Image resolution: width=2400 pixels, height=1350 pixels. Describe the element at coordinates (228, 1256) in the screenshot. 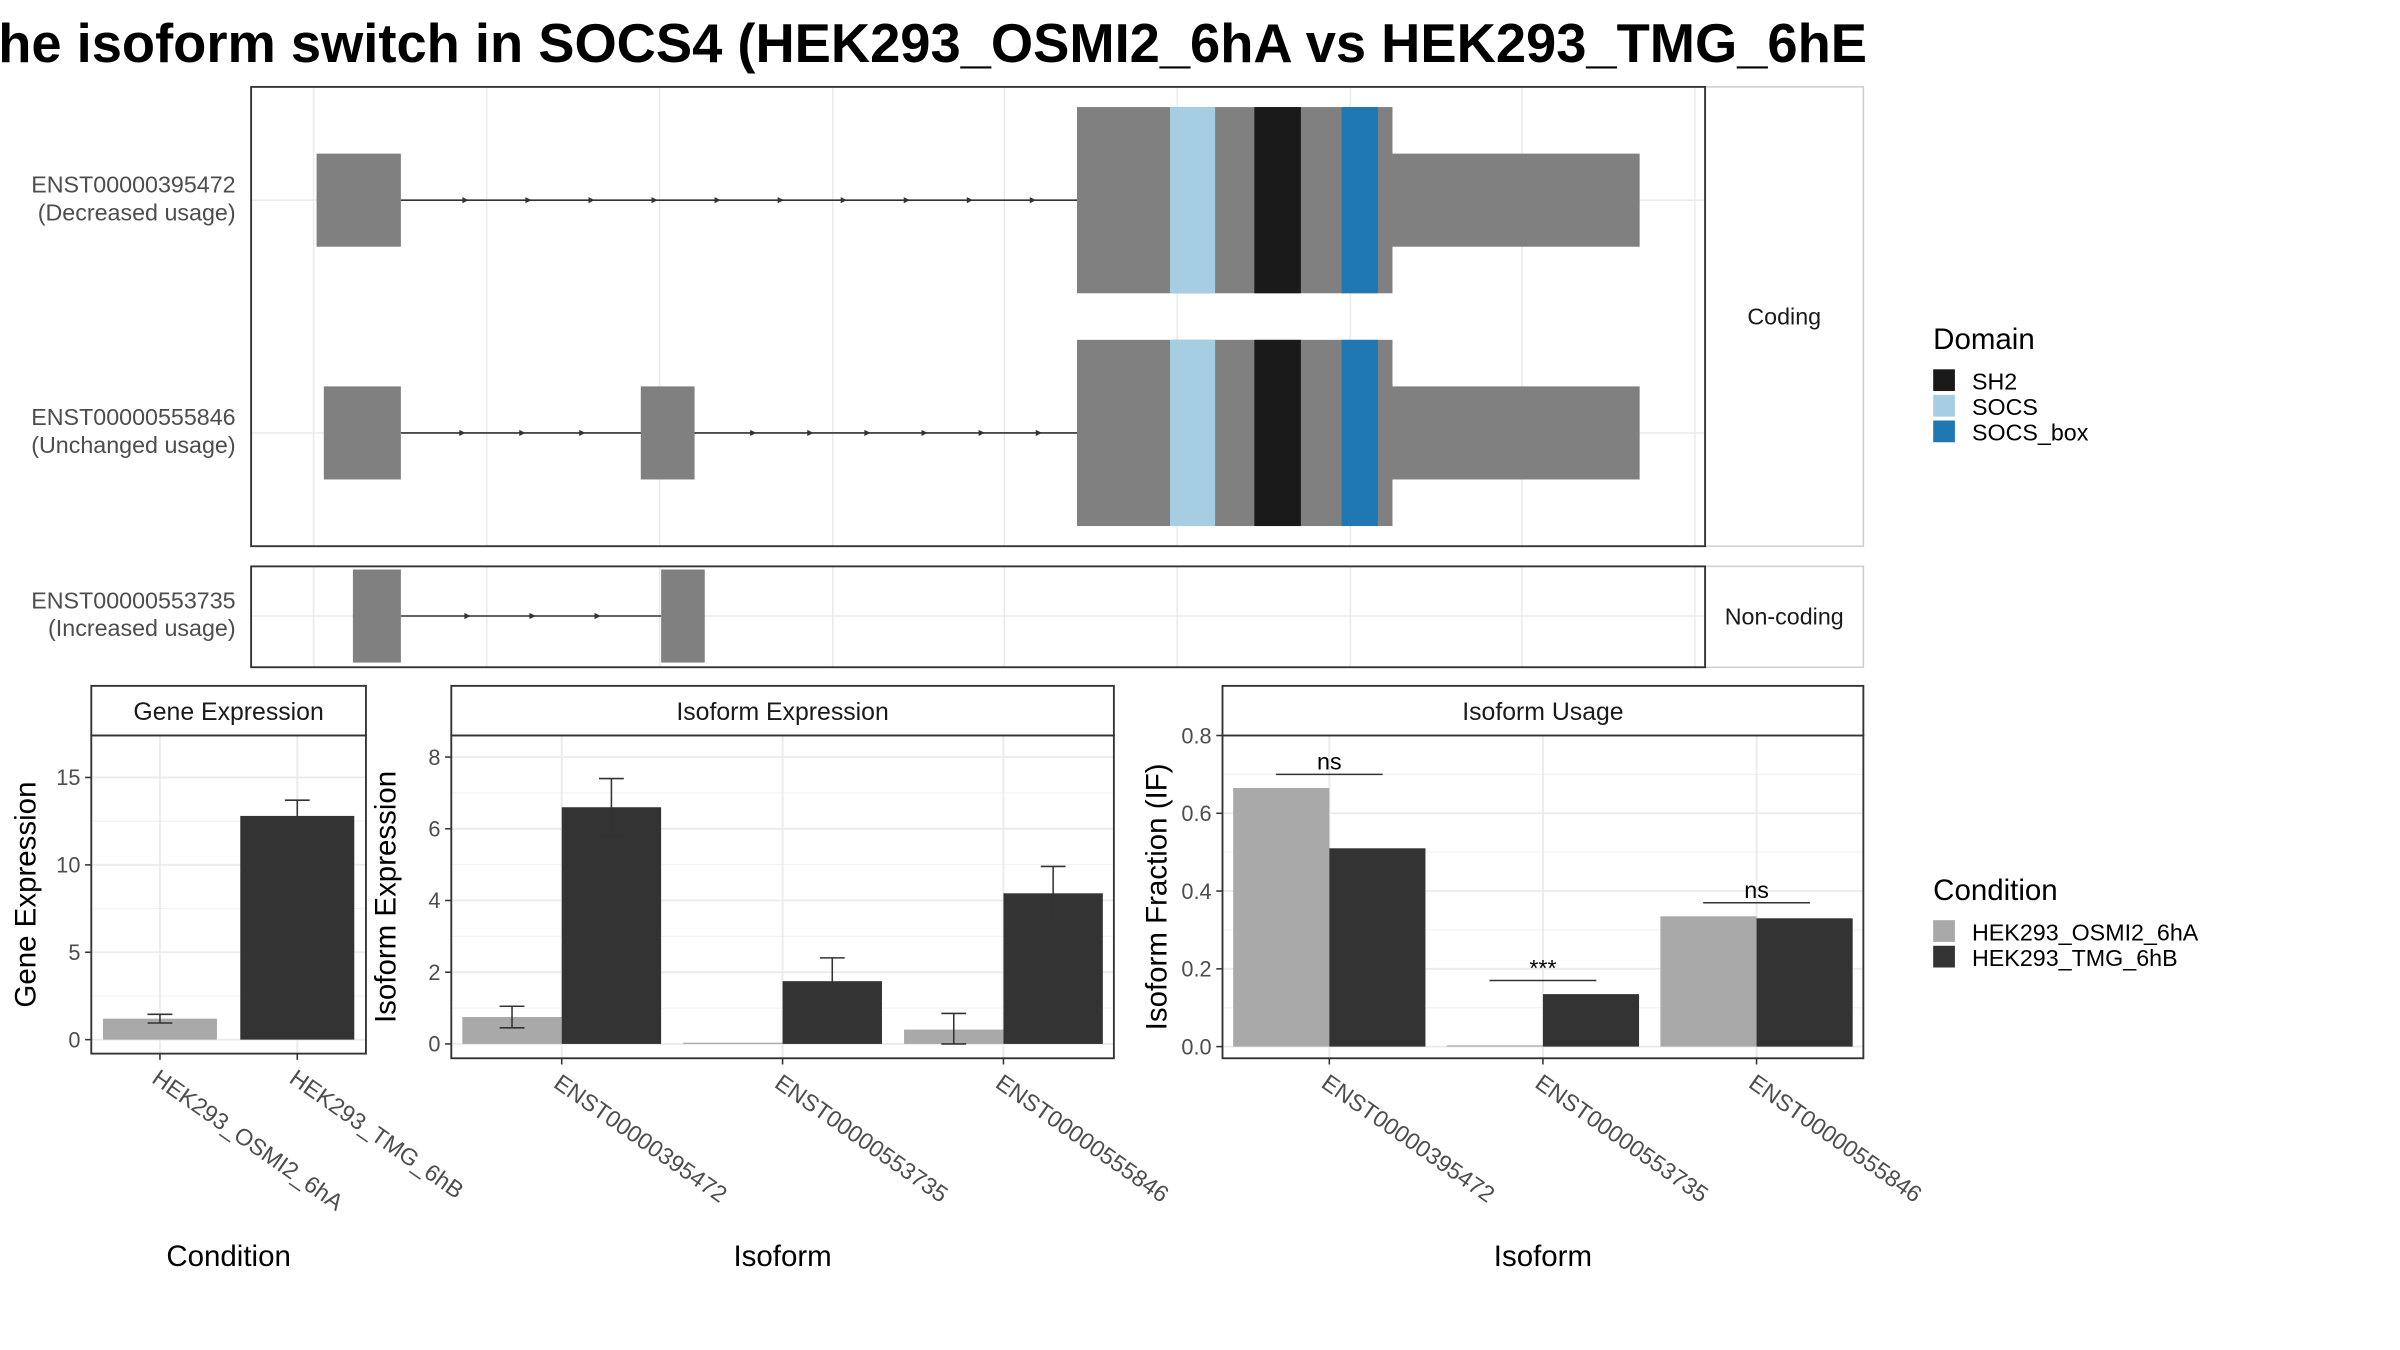

I see `x-axis-title: Condition` at that location.